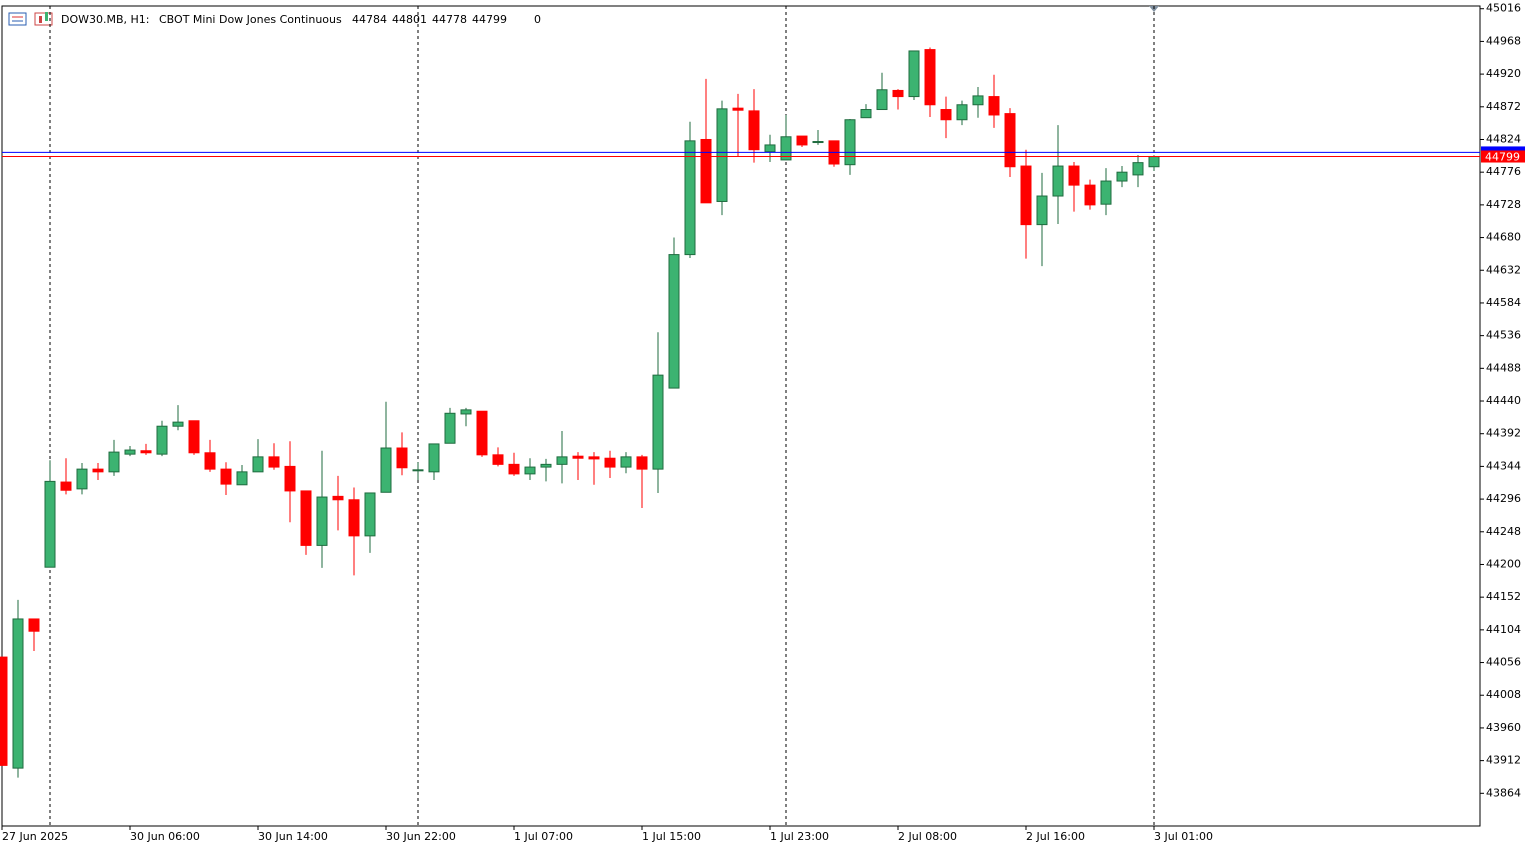 The width and height of the screenshot is (1537, 848). I want to click on y-tick-label: 44680, so click(1503, 237).